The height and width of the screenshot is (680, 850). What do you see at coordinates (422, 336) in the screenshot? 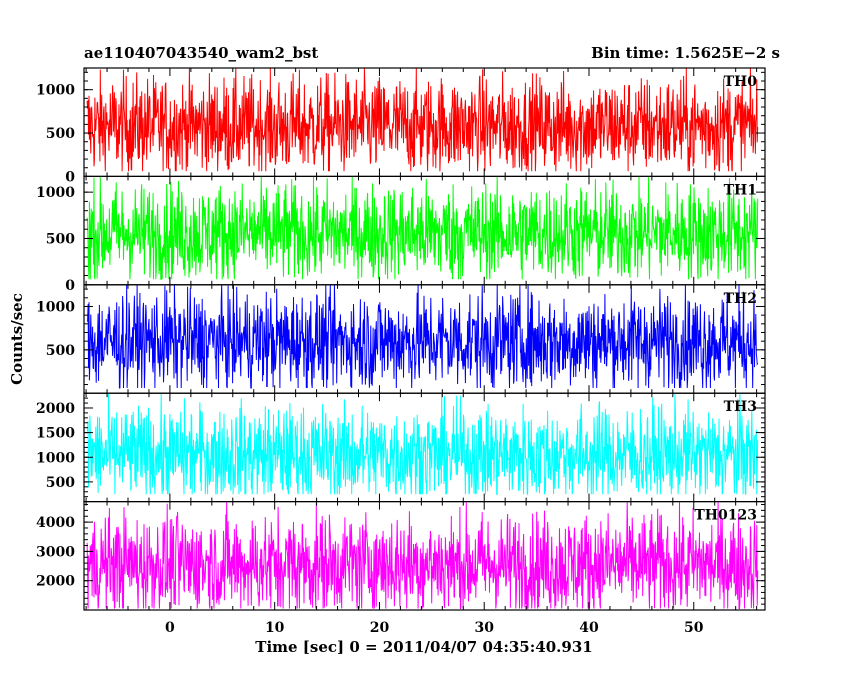
I see `series-line-th2` at bounding box center [422, 336].